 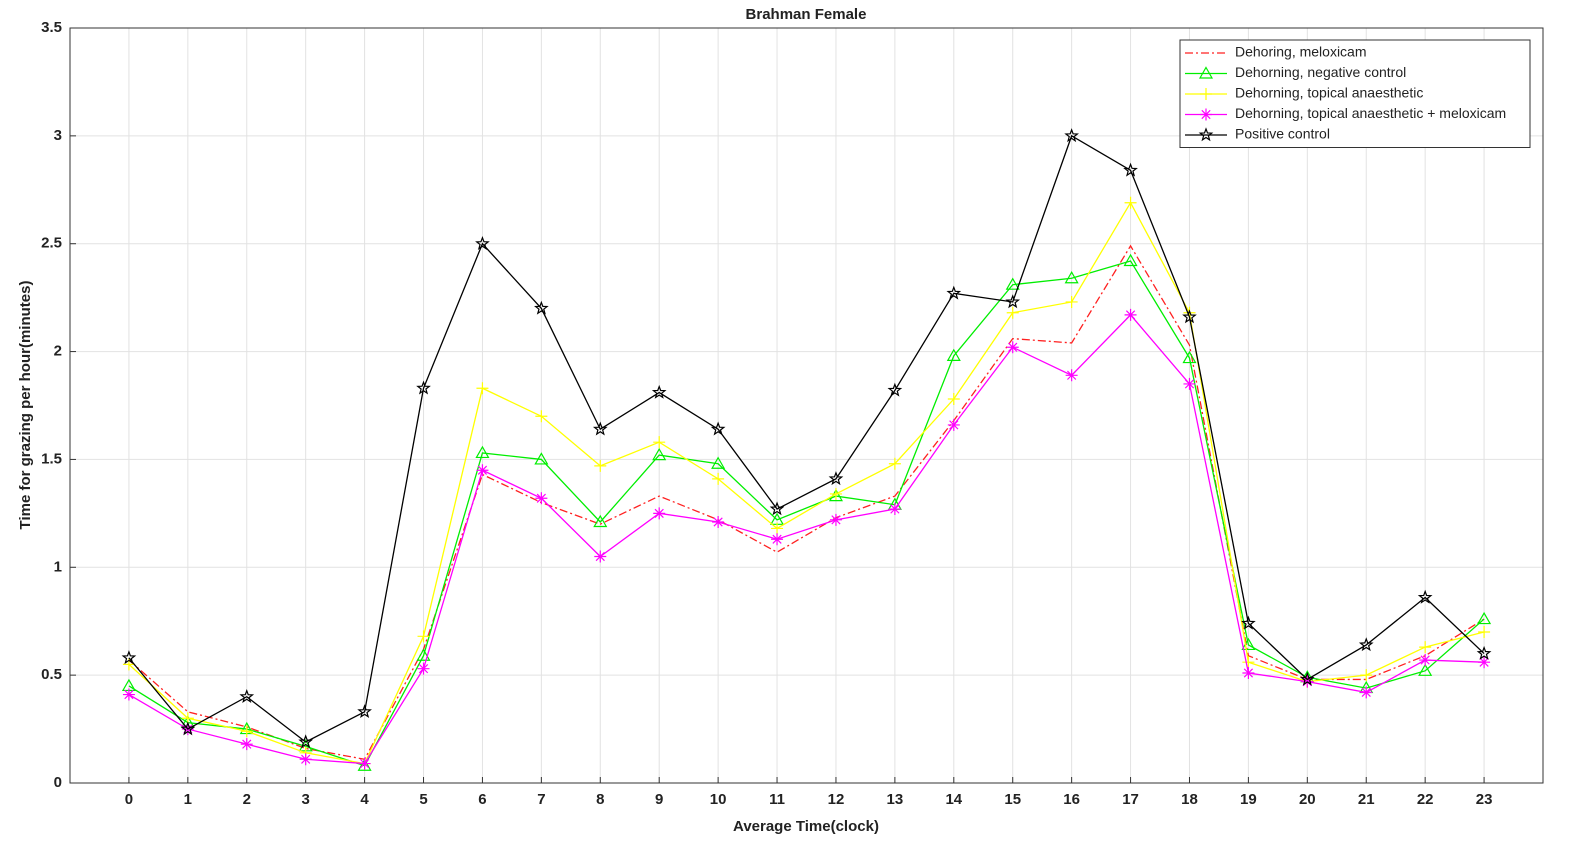 I want to click on legend-label: Dehoring, meloxicam, so click(x=1301, y=52).